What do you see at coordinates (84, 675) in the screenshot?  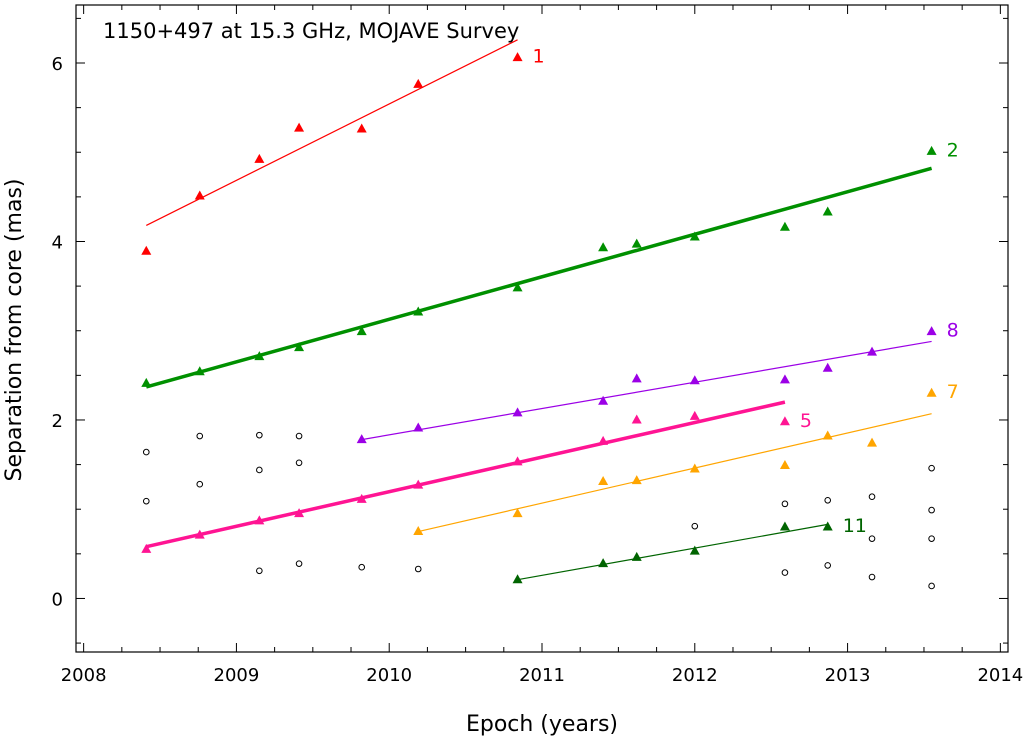 I see `x-tick-label: 2008` at bounding box center [84, 675].